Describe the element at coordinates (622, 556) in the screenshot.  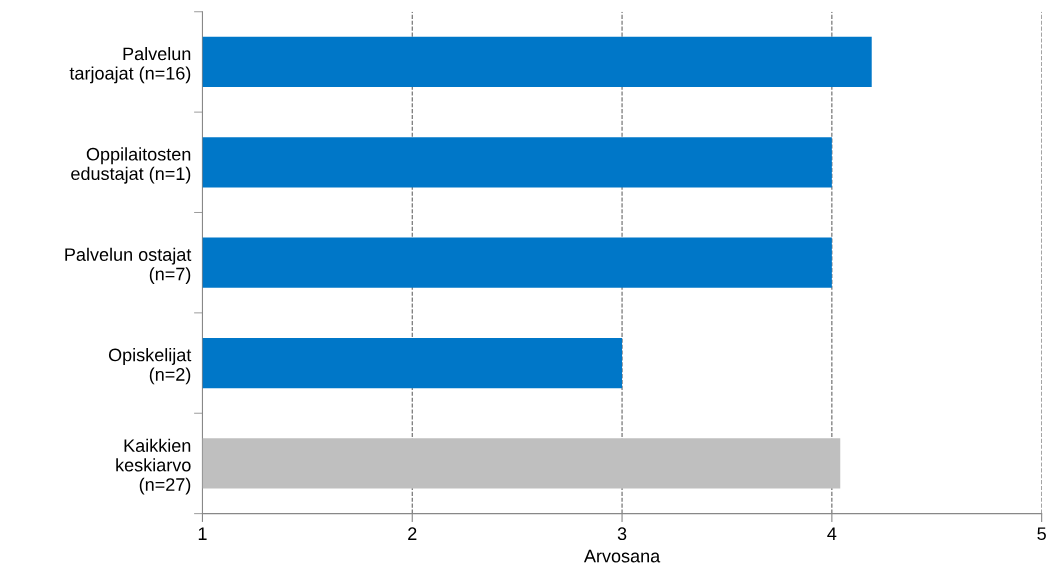
I see `x-axis-title: Arvosana` at that location.